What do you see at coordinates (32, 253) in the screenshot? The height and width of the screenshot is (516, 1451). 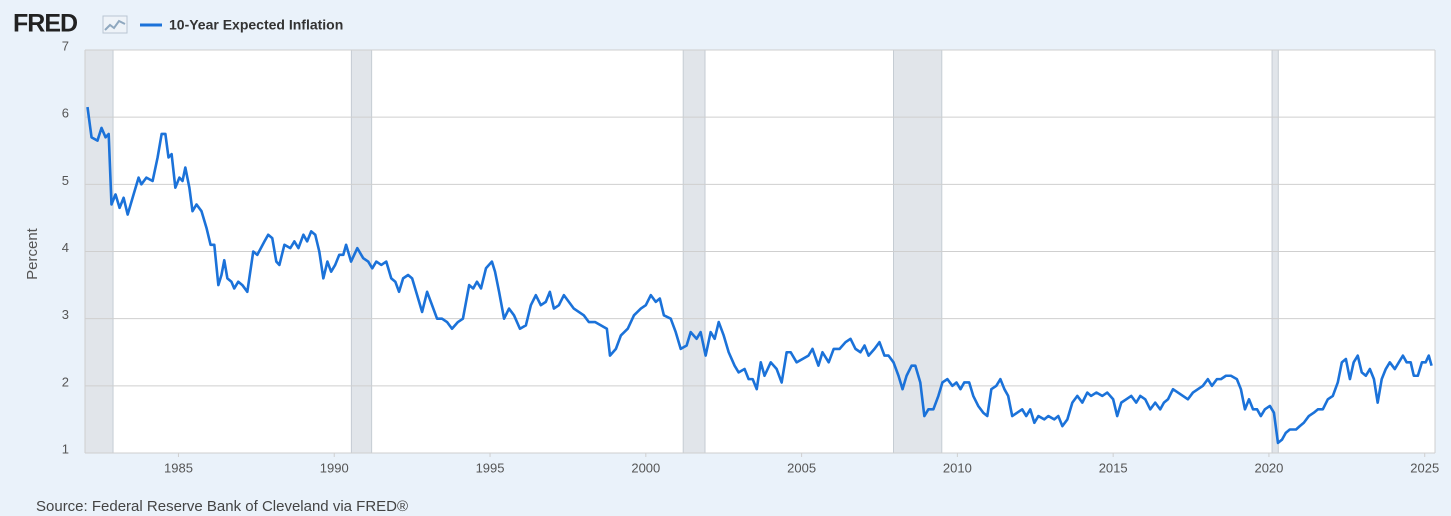 I see `y-axis-title: Percent` at bounding box center [32, 253].